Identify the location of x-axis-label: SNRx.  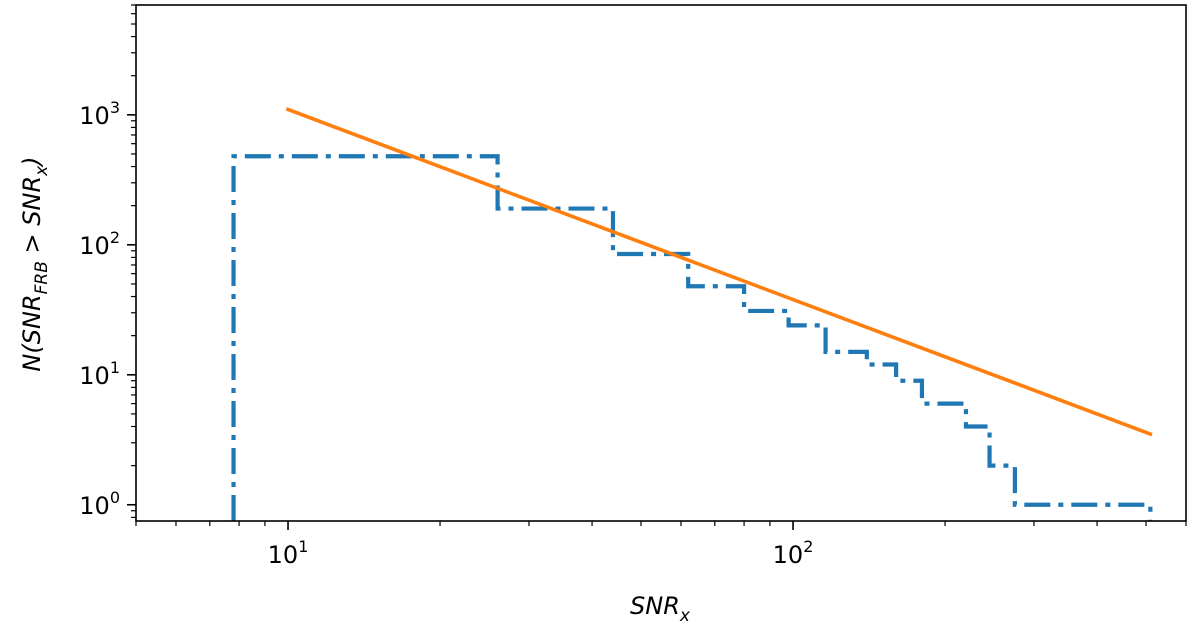
(660, 609).